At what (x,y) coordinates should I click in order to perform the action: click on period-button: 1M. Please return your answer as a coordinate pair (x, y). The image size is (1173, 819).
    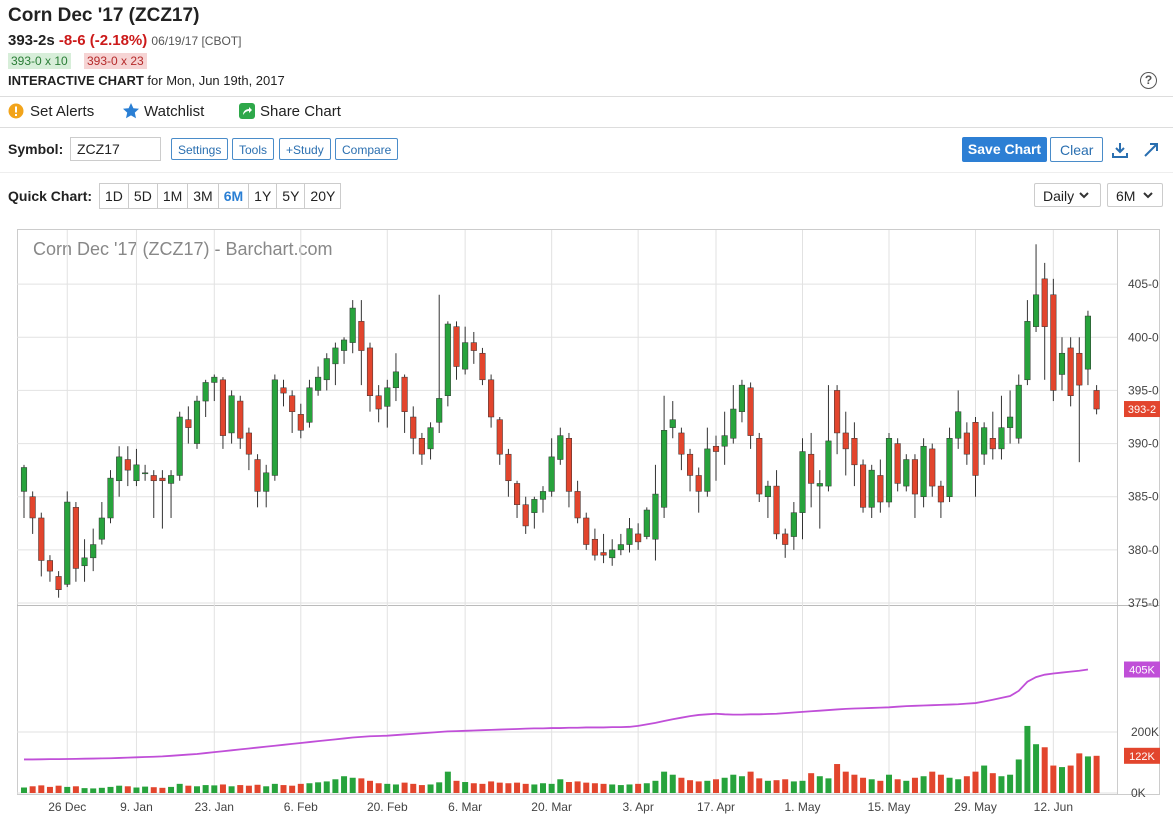
    Looking at the image, I should click on (173, 196).